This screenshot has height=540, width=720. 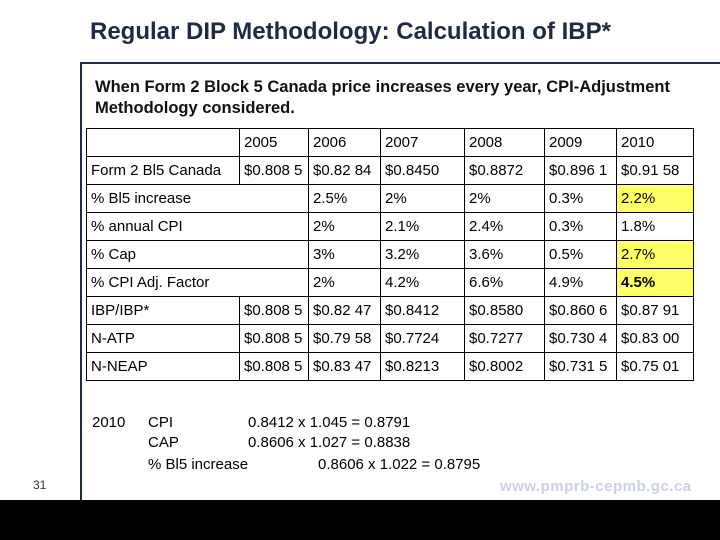 I want to click on table-row: % Cap 3% 3.2% 3.6% 0.5% 2.7%, so click(x=390, y=254).